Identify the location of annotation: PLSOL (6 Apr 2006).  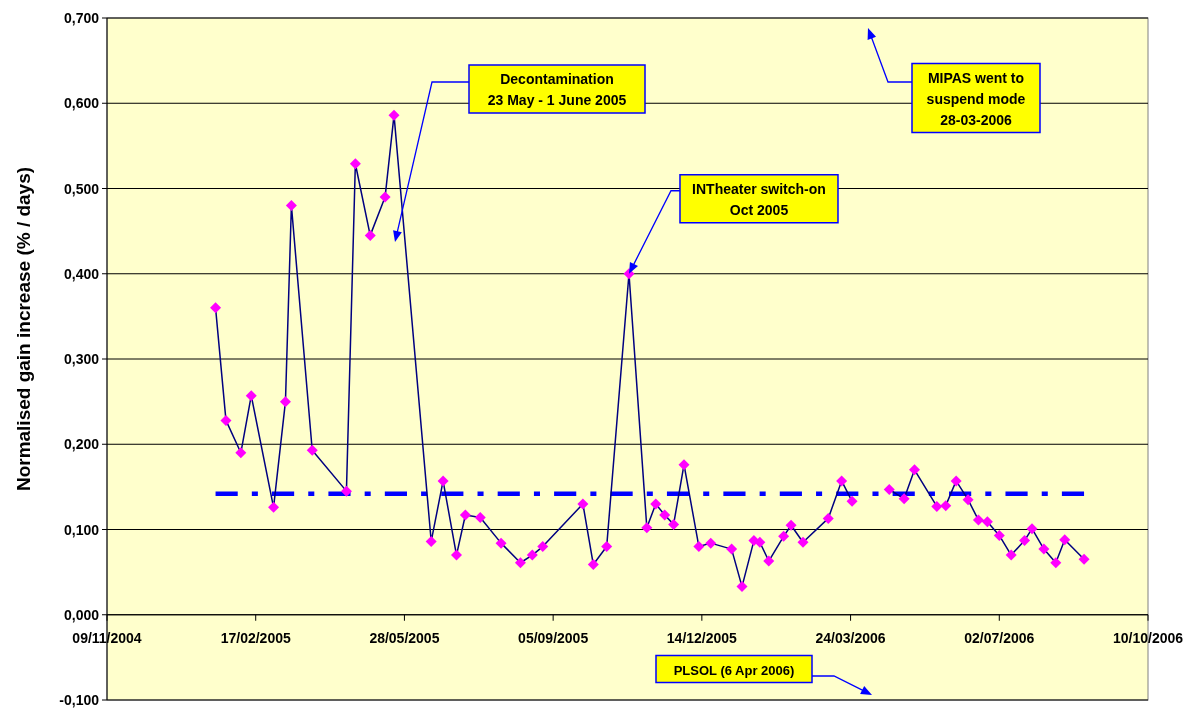
(734, 670).